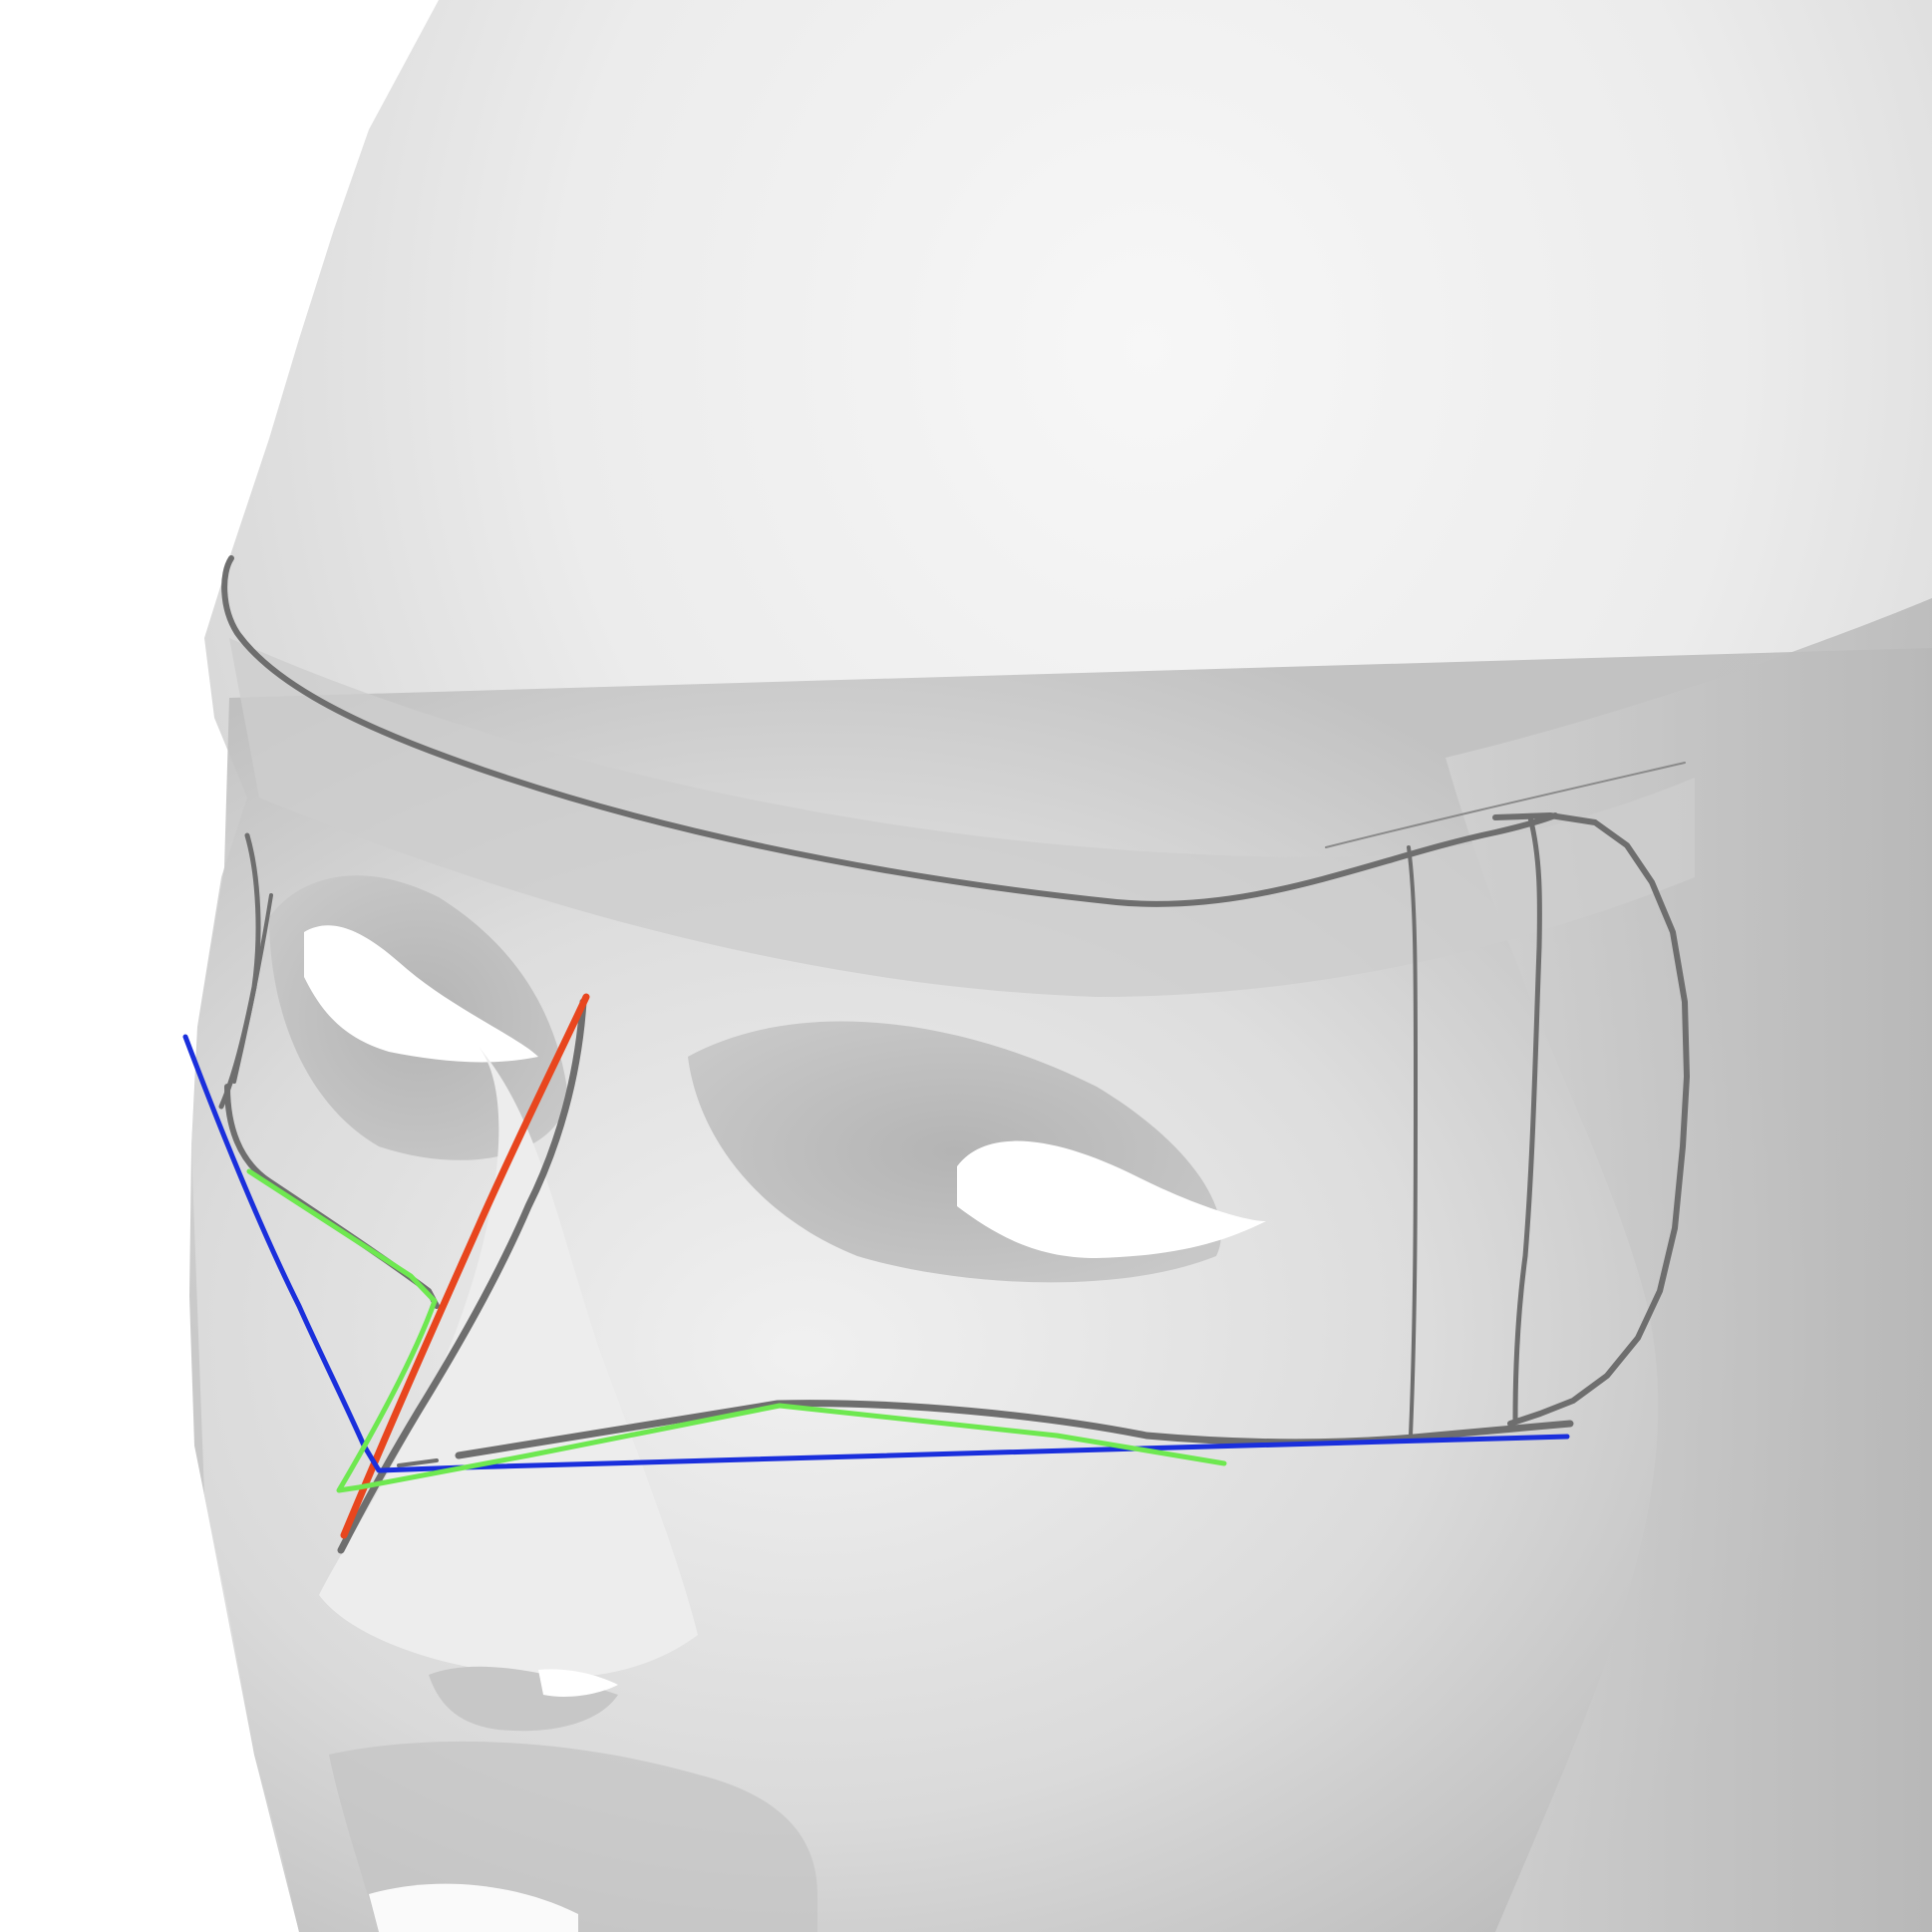 This screenshot has height=1932, width=1932. I want to click on left-eye-highlight, so click(421, 994).